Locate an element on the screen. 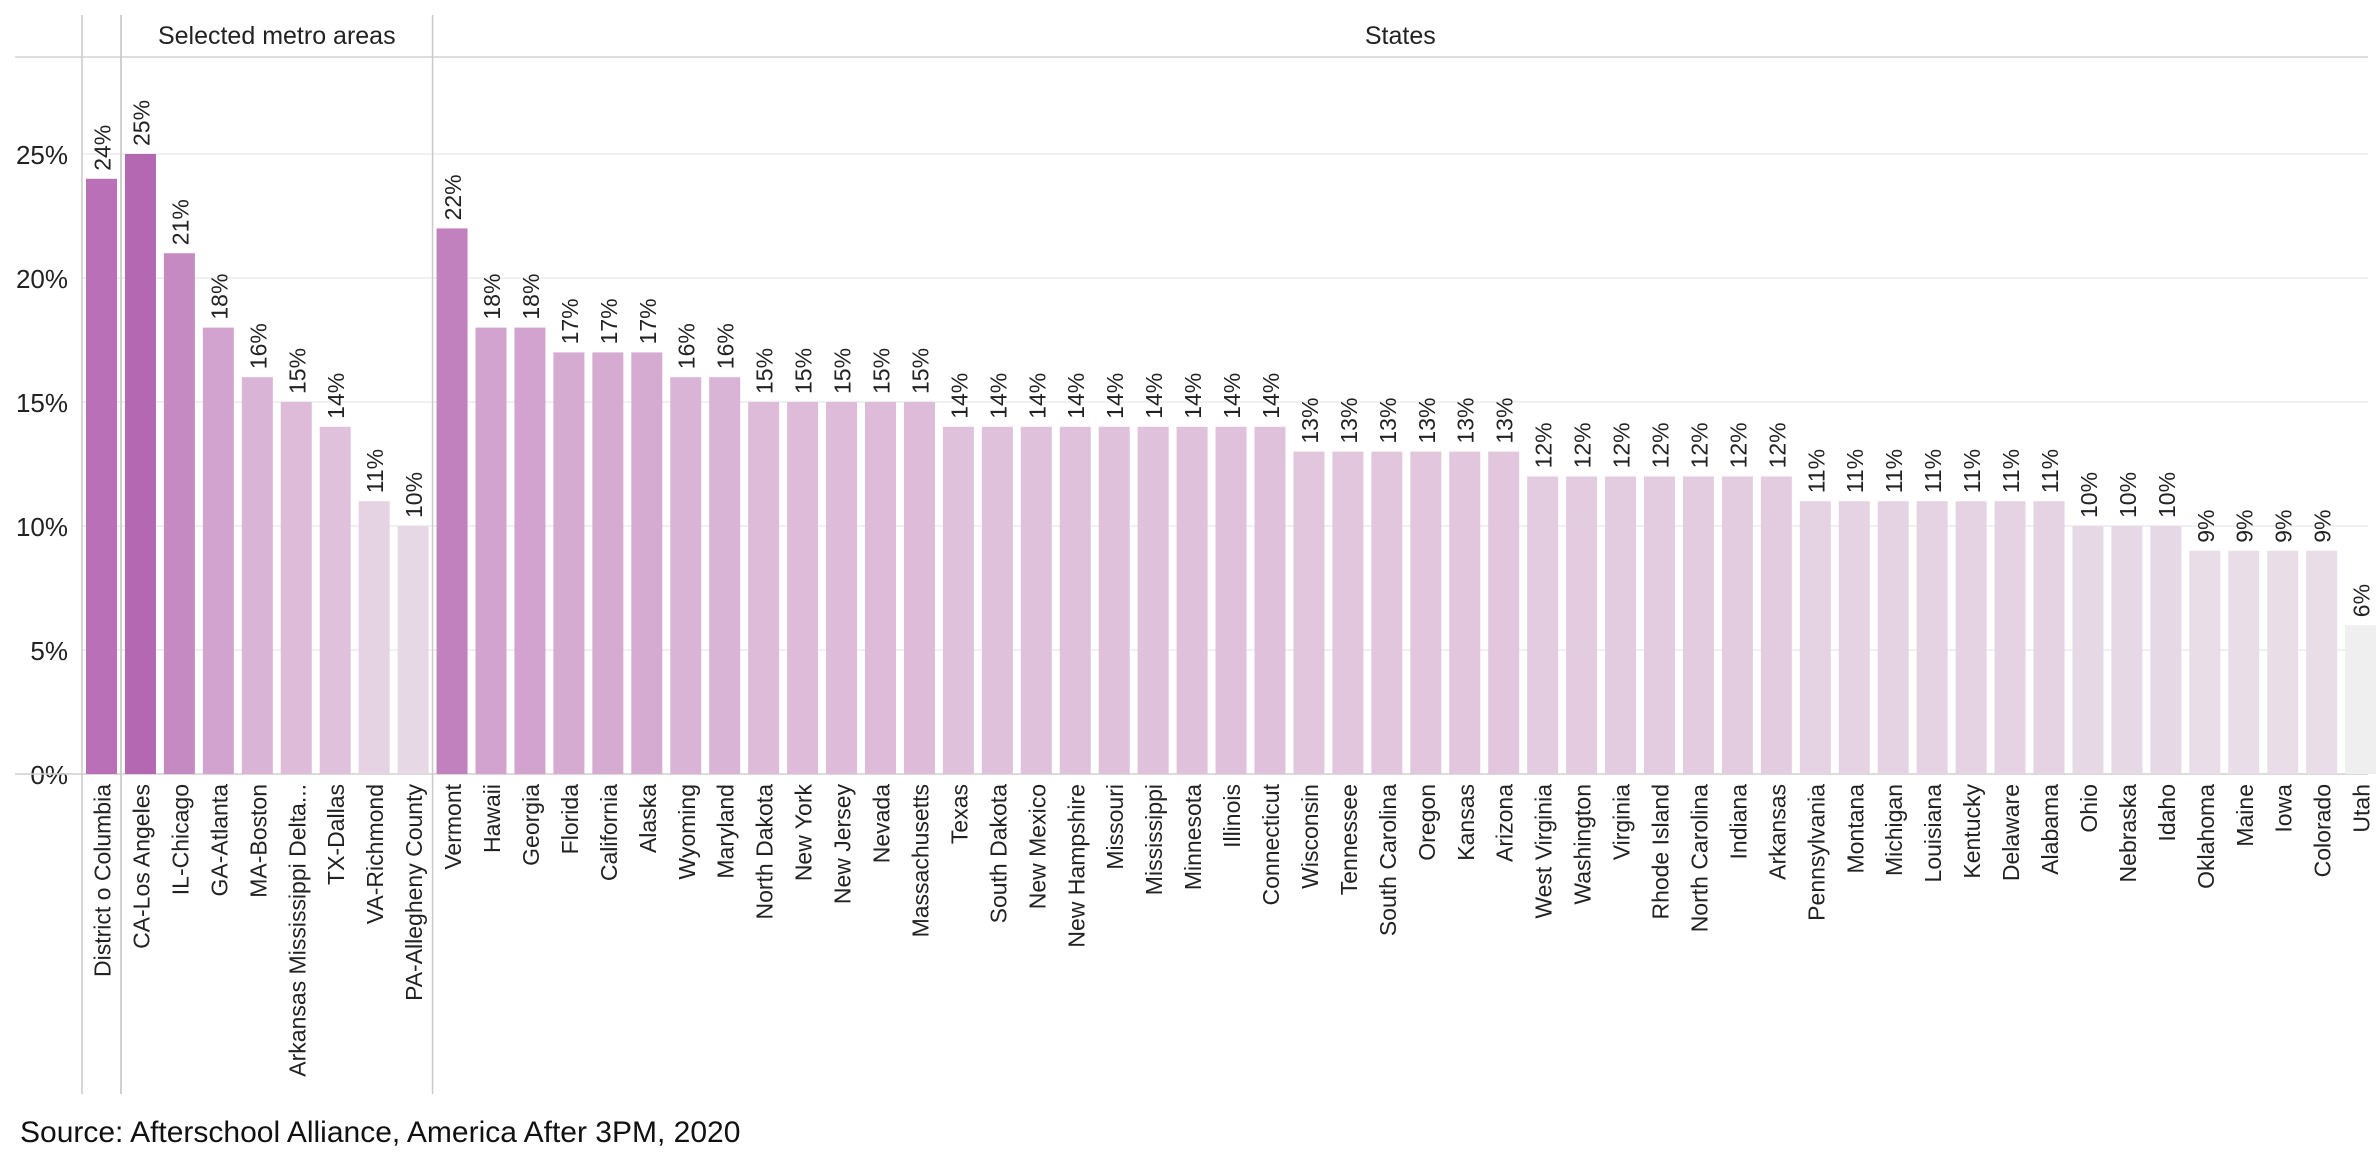 The height and width of the screenshot is (1171, 2378). category-label: Rhode Island is located at coordinates (1661, 852).